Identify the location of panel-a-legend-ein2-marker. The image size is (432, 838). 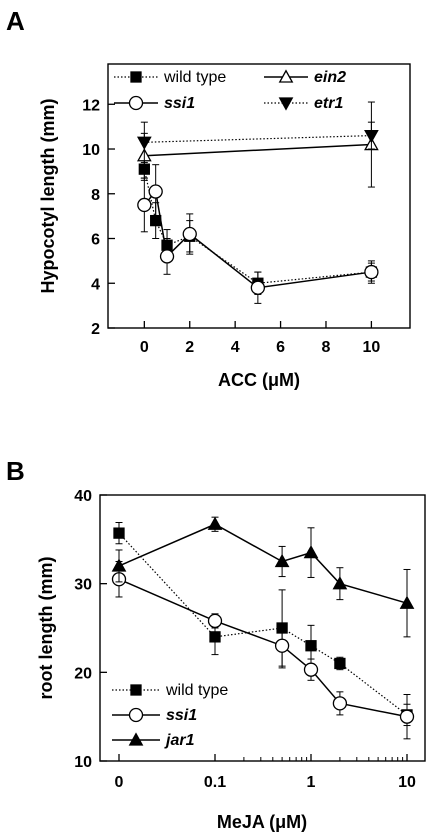
(286, 76).